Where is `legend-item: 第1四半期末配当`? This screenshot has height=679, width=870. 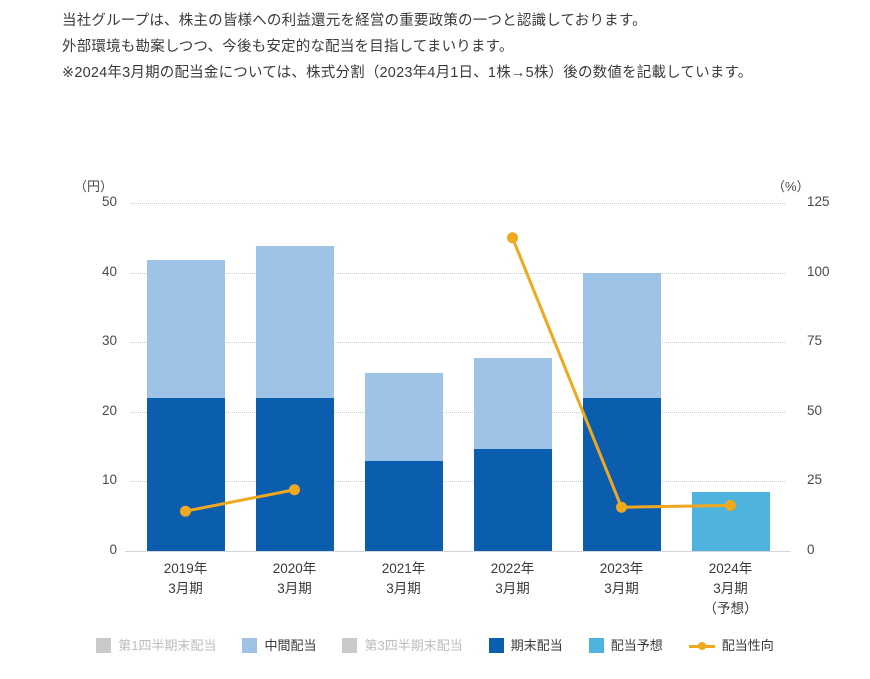 legend-item: 第1四半期末配当 is located at coordinates (156, 645).